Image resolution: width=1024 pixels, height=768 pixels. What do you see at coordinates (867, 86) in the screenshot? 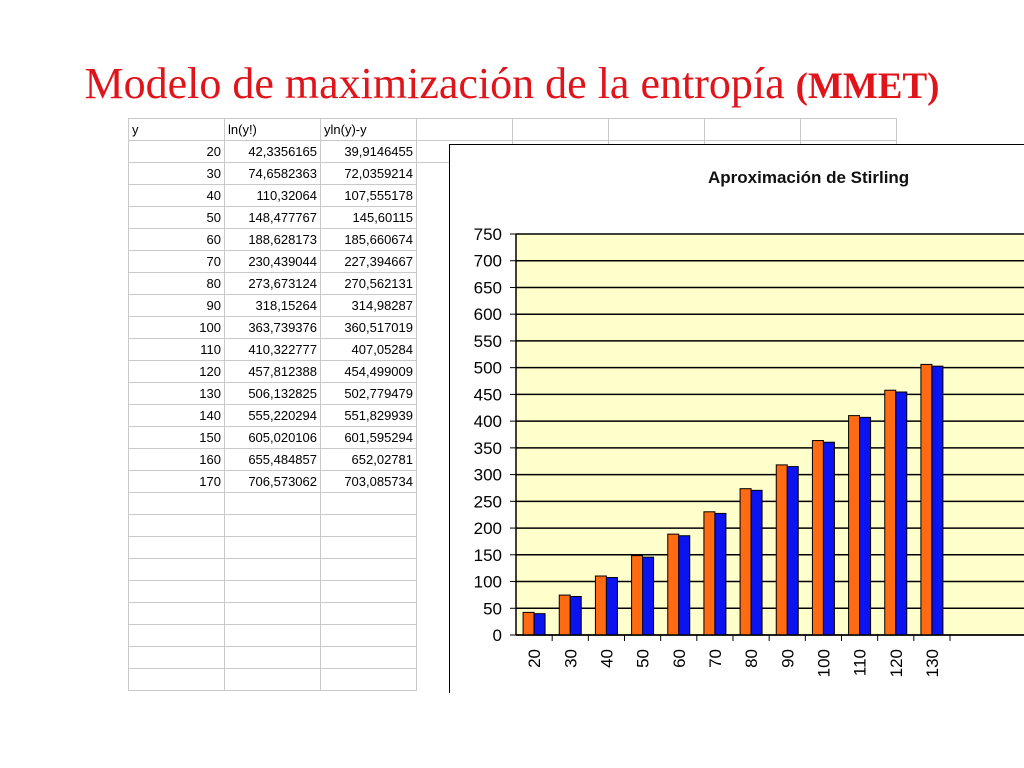
I see `slide-title-acronym: (MMET)` at bounding box center [867, 86].